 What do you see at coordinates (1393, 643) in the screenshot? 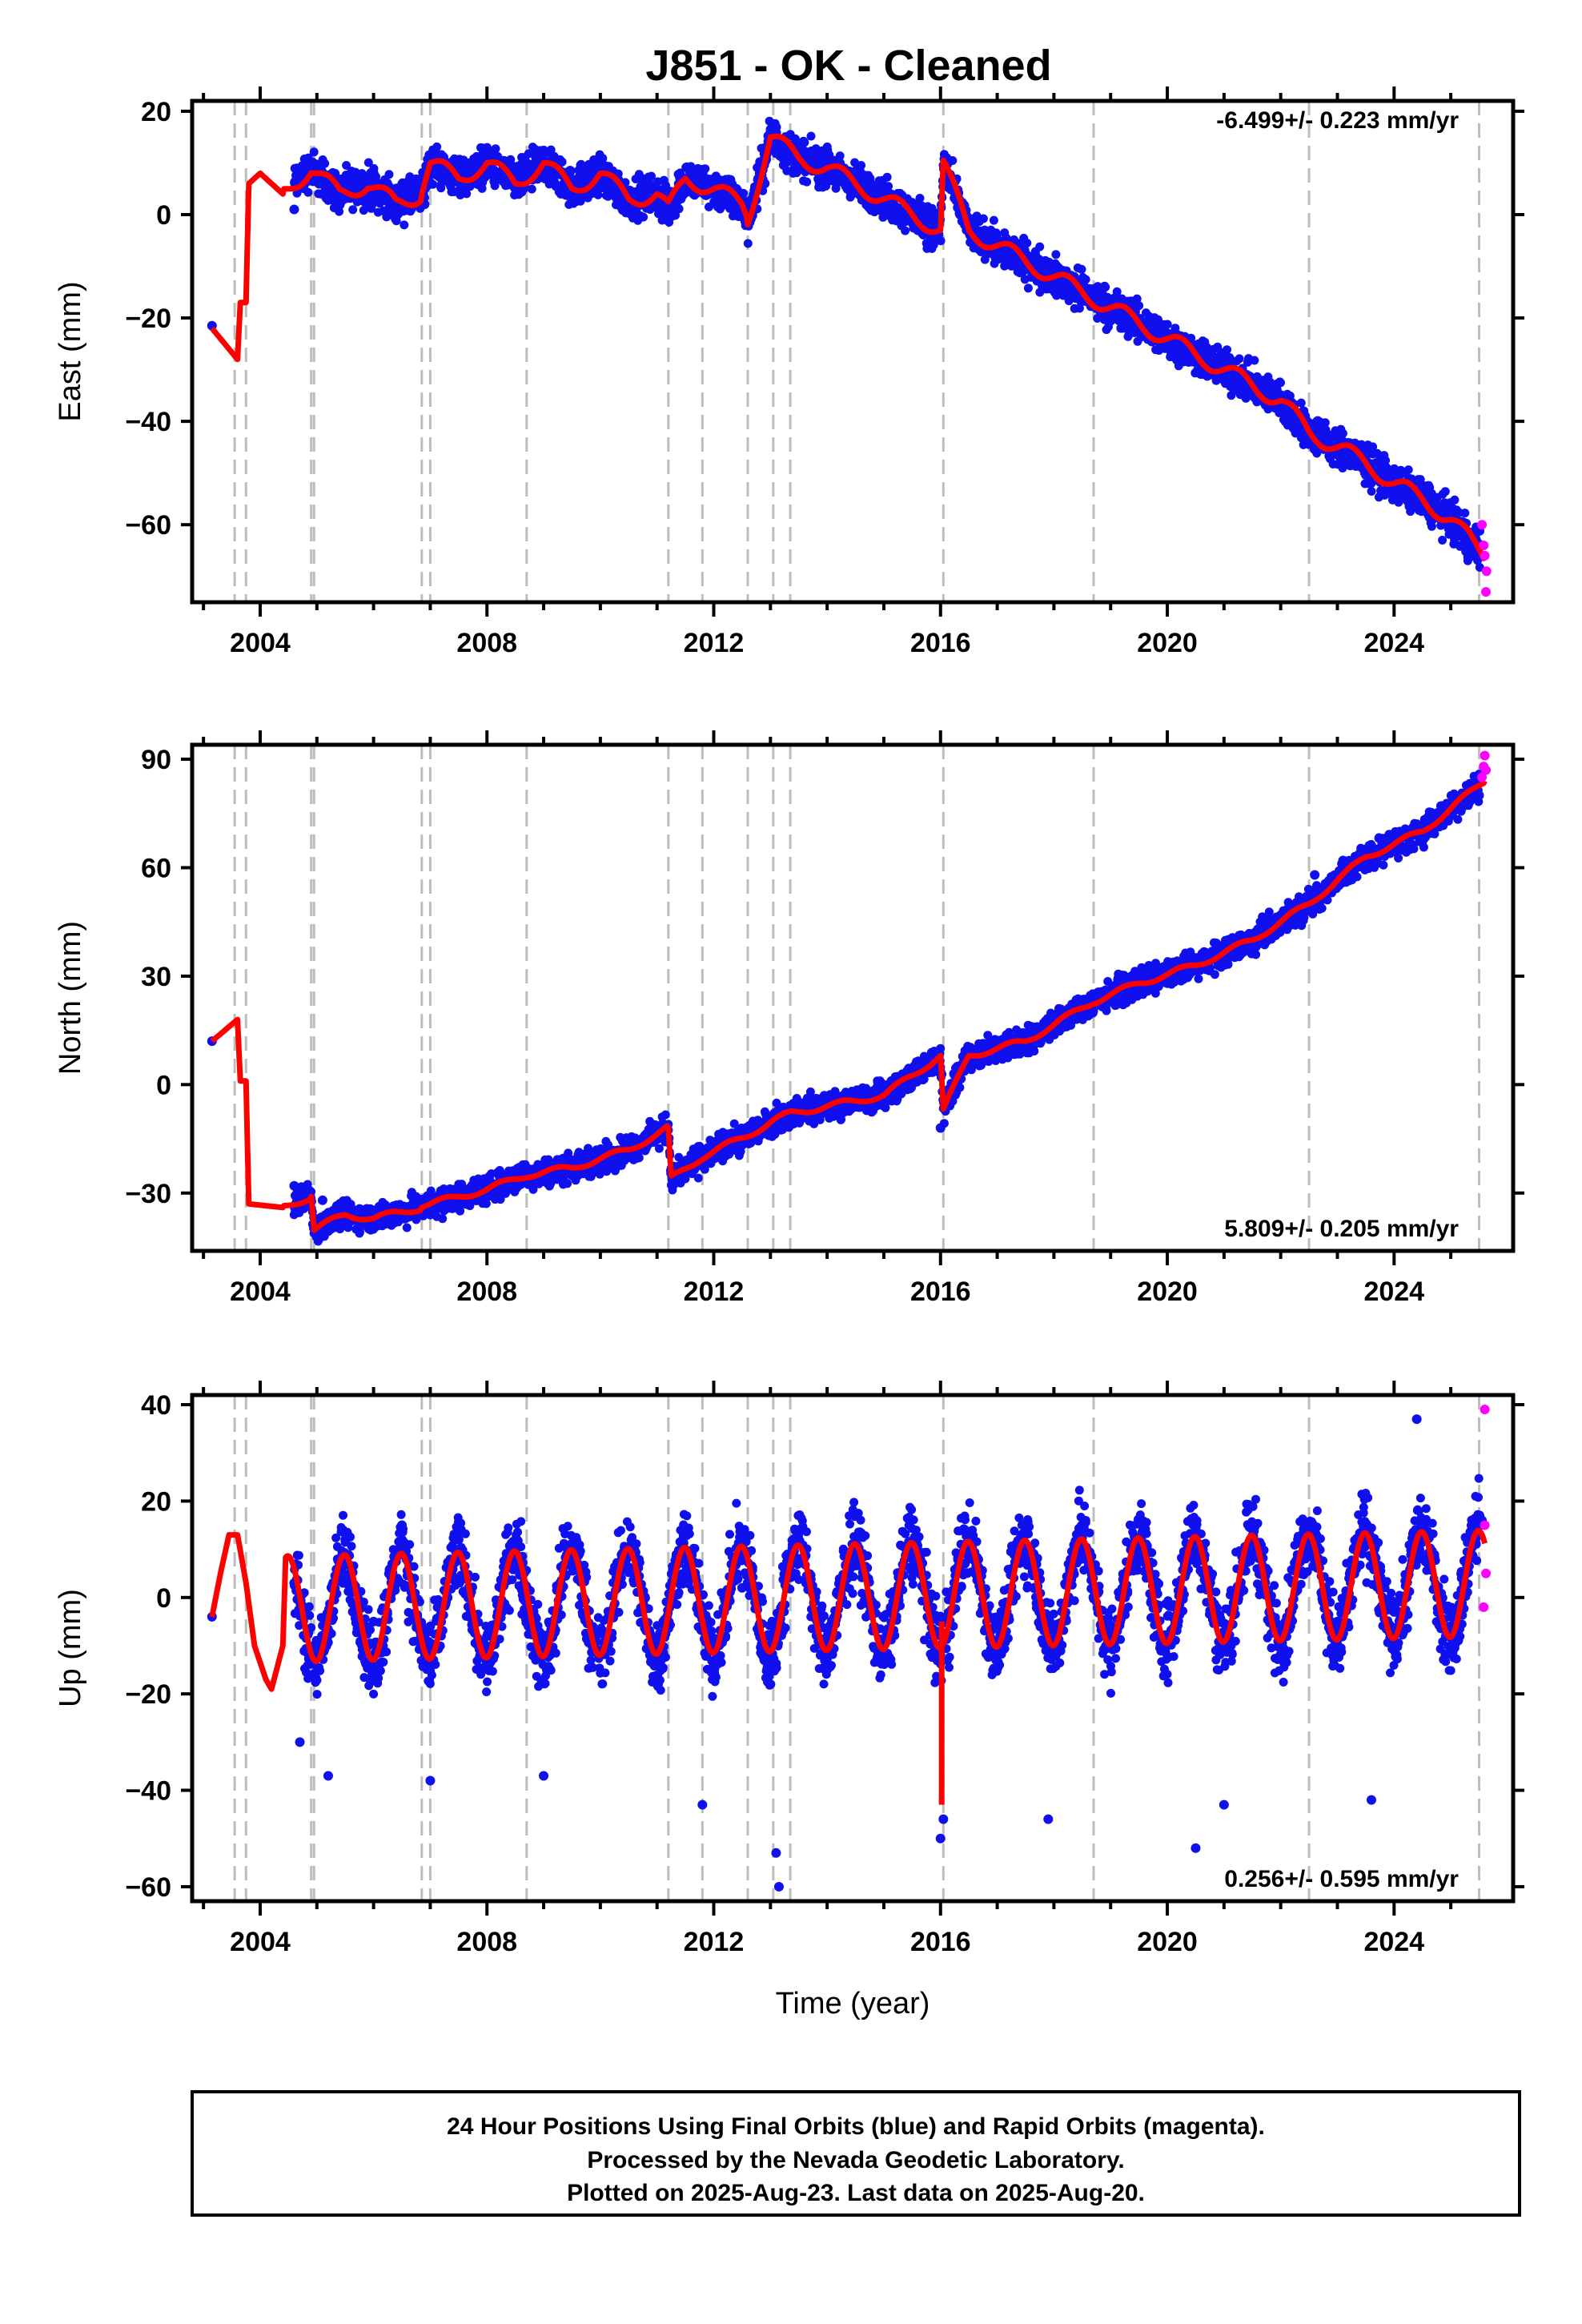
I see `x-tick-label: 2024` at bounding box center [1393, 643].